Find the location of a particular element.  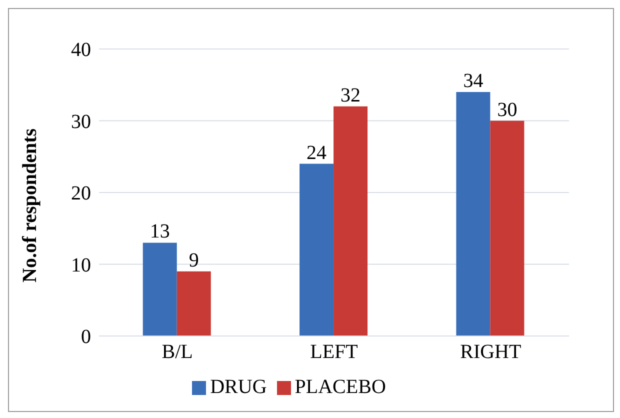

legend-label: PLACEBO is located at coordinates (340, 387).